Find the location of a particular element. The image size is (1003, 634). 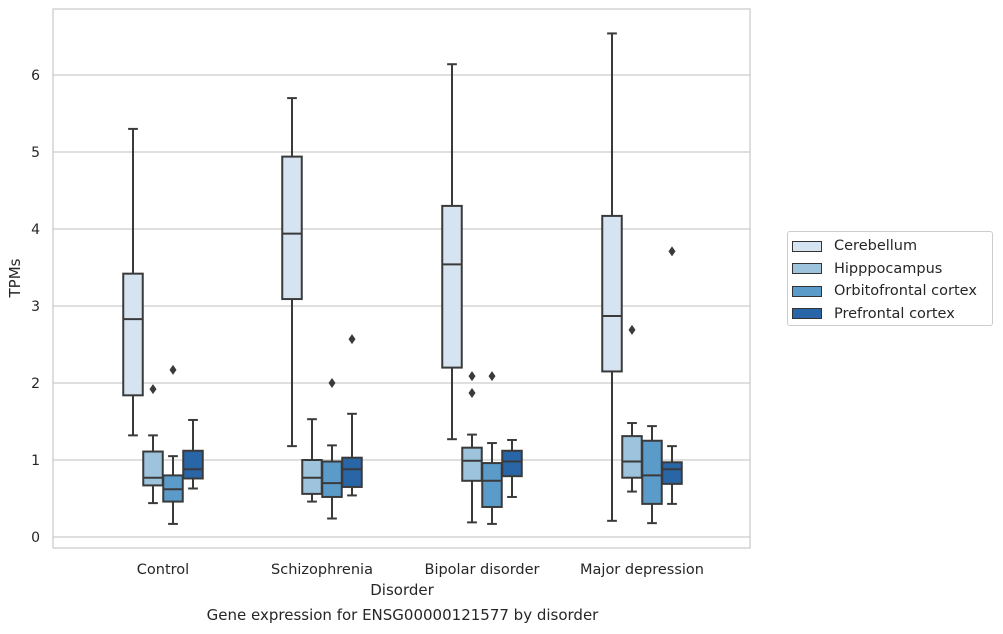

legend-item: Hipppocampus is located at coordinates (867, 269).